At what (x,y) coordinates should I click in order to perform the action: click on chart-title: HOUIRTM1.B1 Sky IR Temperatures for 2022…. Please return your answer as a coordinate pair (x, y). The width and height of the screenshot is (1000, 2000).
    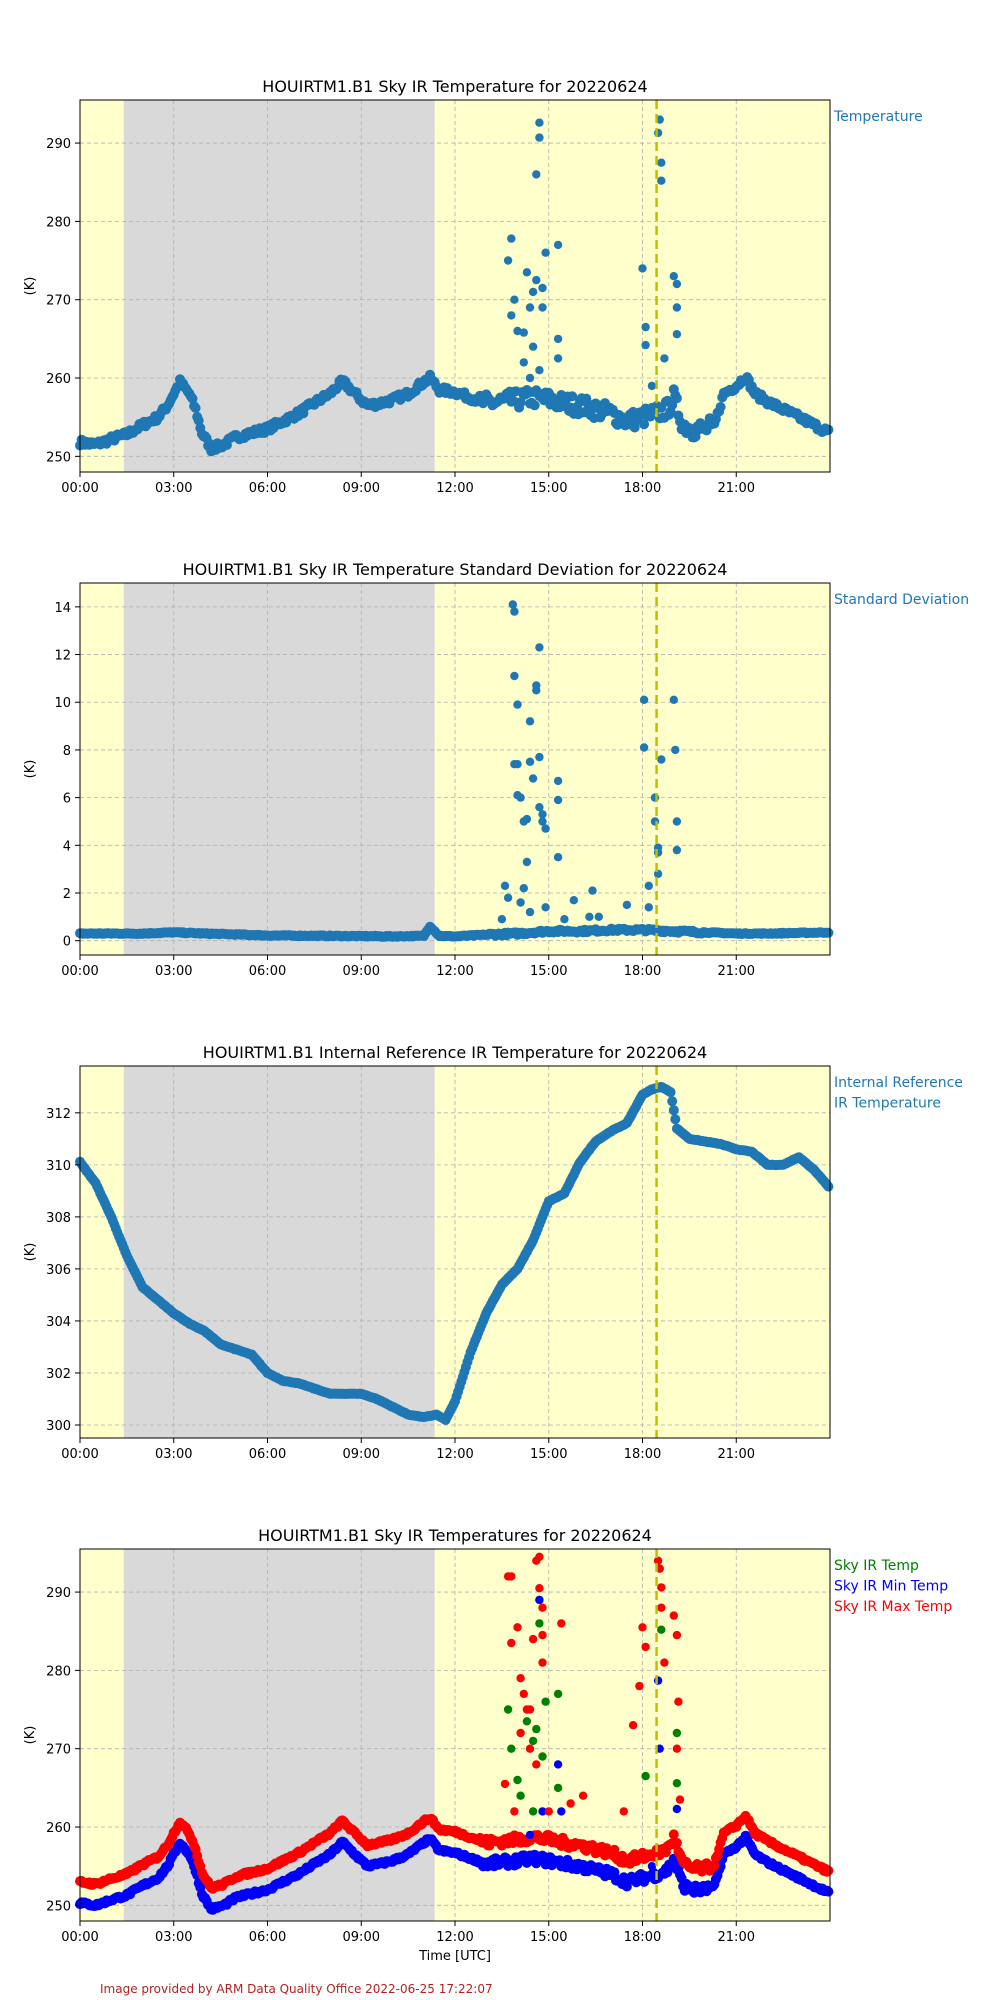
    Looking at the image, I should click on (455, 1535).